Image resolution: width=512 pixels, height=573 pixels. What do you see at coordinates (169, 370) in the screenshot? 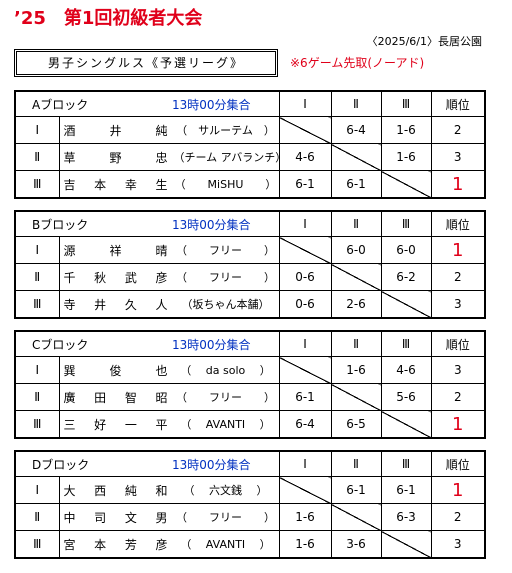
I see `player-cell: 巽 俊 也 （ da solo ）` at bounding box center [169, 370].